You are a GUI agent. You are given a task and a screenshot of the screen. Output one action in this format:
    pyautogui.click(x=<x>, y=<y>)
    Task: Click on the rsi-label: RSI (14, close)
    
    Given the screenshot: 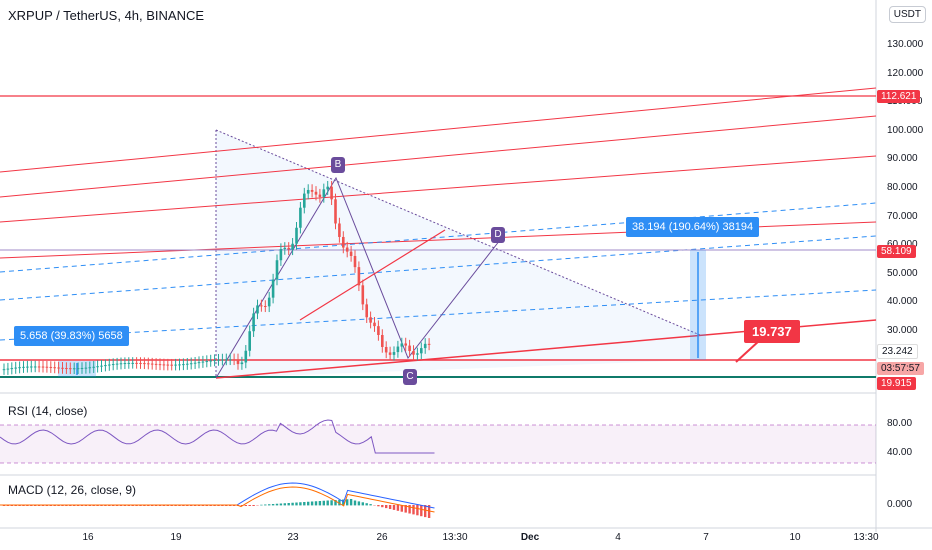 What is the action you would take?
    pyautogui.click(x=48, y=411)
    